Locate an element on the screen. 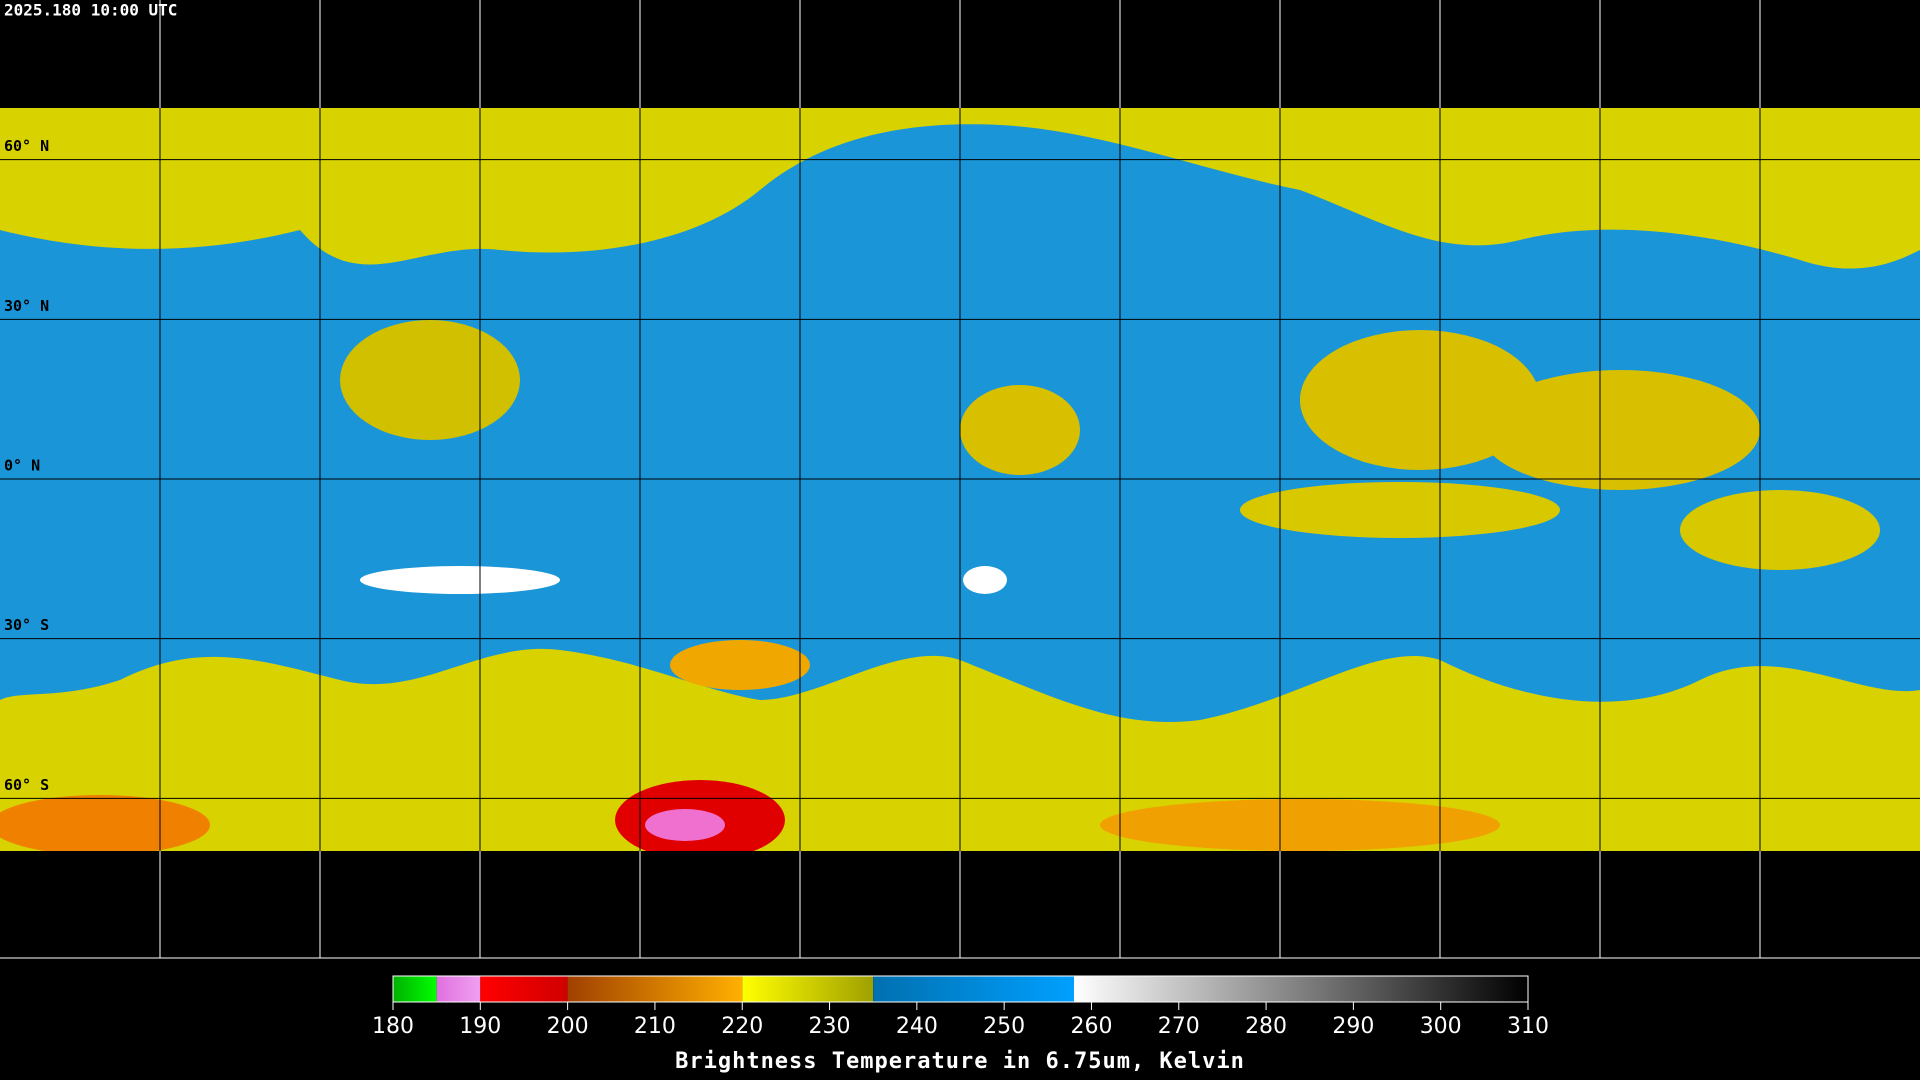 The width and height of the screenshot is (1920, 1080). lat-labels: 60° N 30° N 0° N 30° S 60° S is located at coordinates (26, 465).